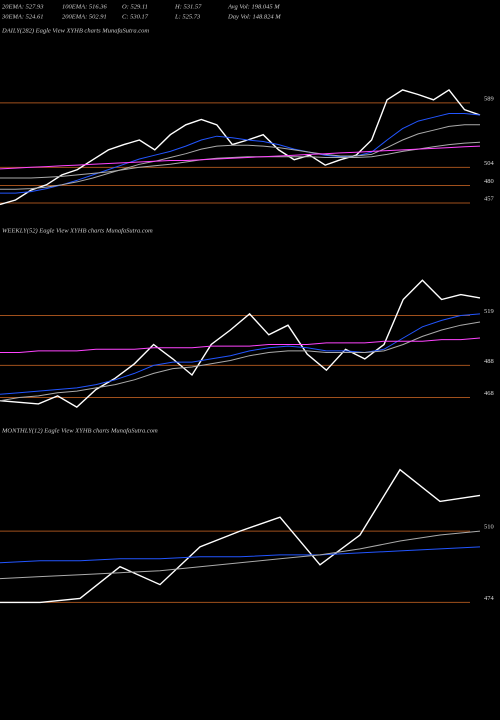 The height and width of the screenshot is (720, 500). Describe the element at coordinates (135, 16) in the screenshot. I see `stat: C: 530.17` at that location.